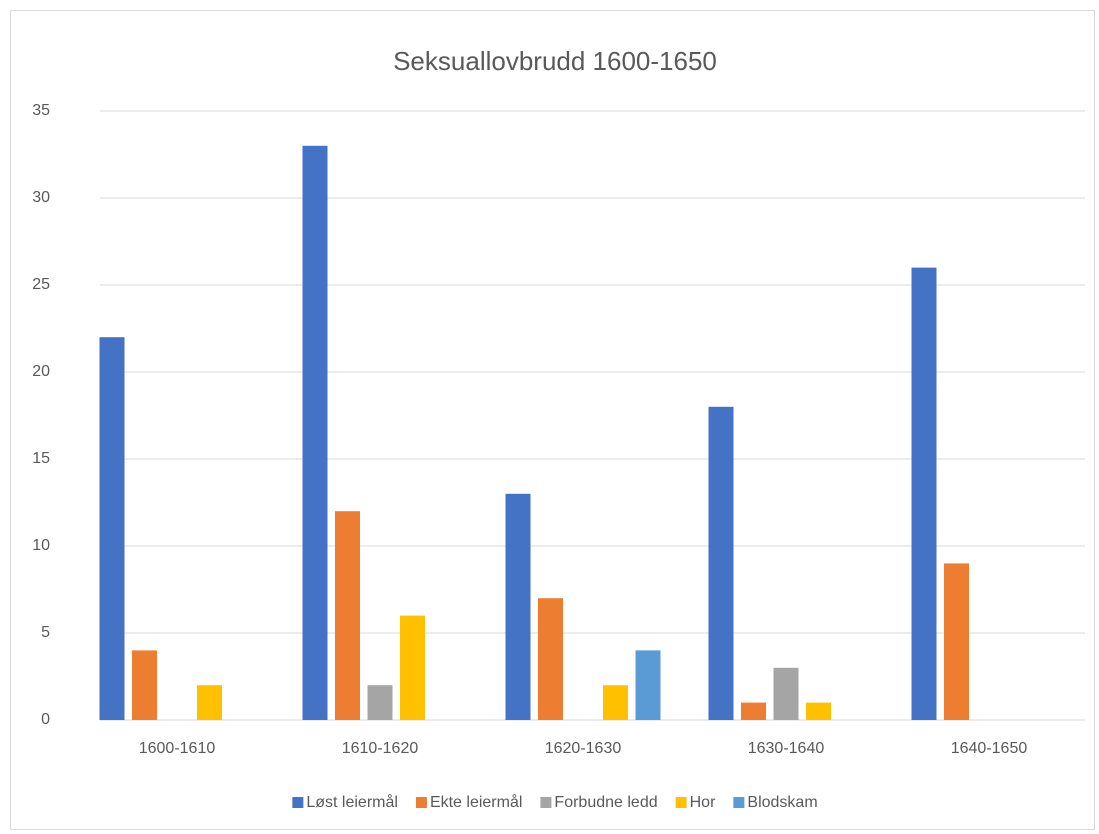 The image size is (1099, 834). I want to click on y-tick-label: 35, so click(41, 110).